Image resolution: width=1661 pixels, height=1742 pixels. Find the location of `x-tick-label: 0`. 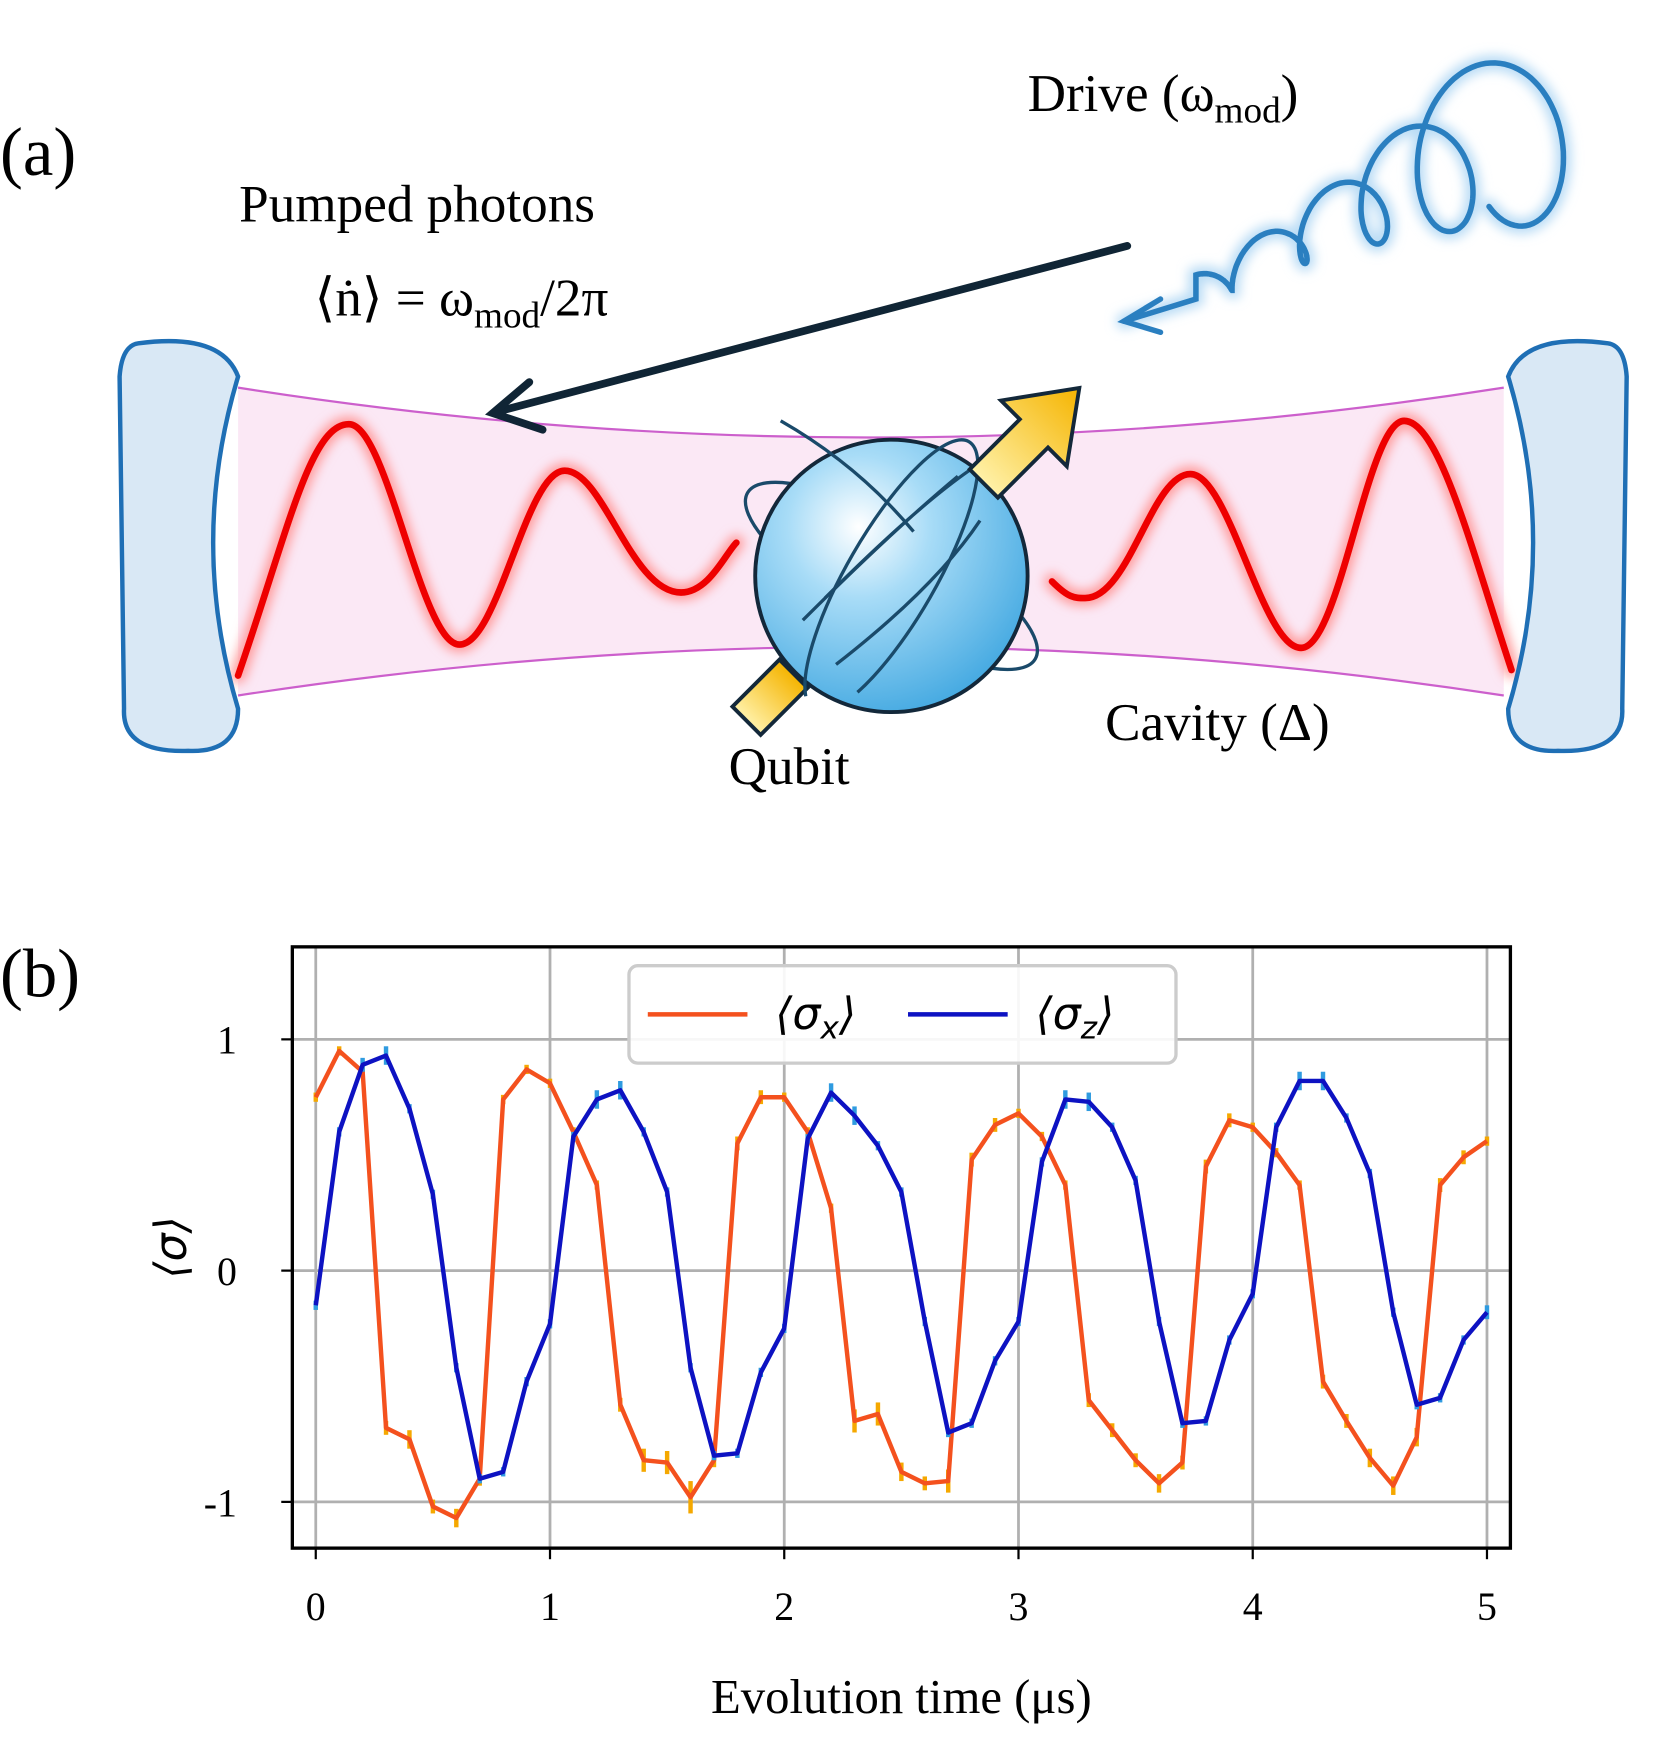

x-tick-label: 0 is located at coordinates (316, 1606).